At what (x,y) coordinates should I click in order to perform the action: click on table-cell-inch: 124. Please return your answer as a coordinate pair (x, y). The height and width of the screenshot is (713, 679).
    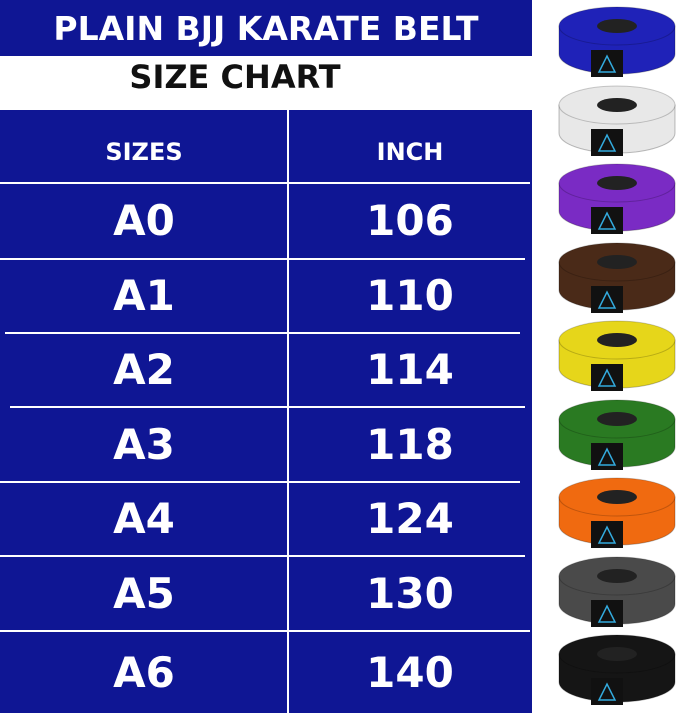
    Looking at the image, I should click on (410, 518).